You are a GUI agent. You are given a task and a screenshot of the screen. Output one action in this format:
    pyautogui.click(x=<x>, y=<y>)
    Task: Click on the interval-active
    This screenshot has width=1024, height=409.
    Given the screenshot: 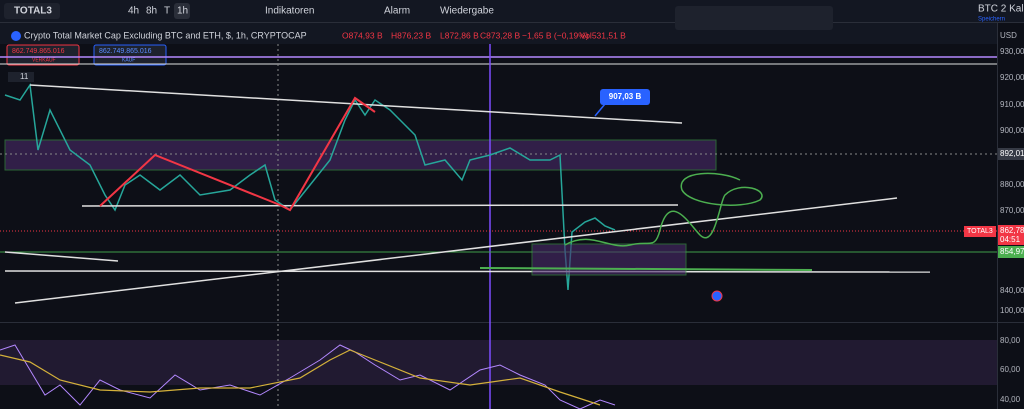 What is the action you would take?
    pyautogui.click(x=182, y=11)
    